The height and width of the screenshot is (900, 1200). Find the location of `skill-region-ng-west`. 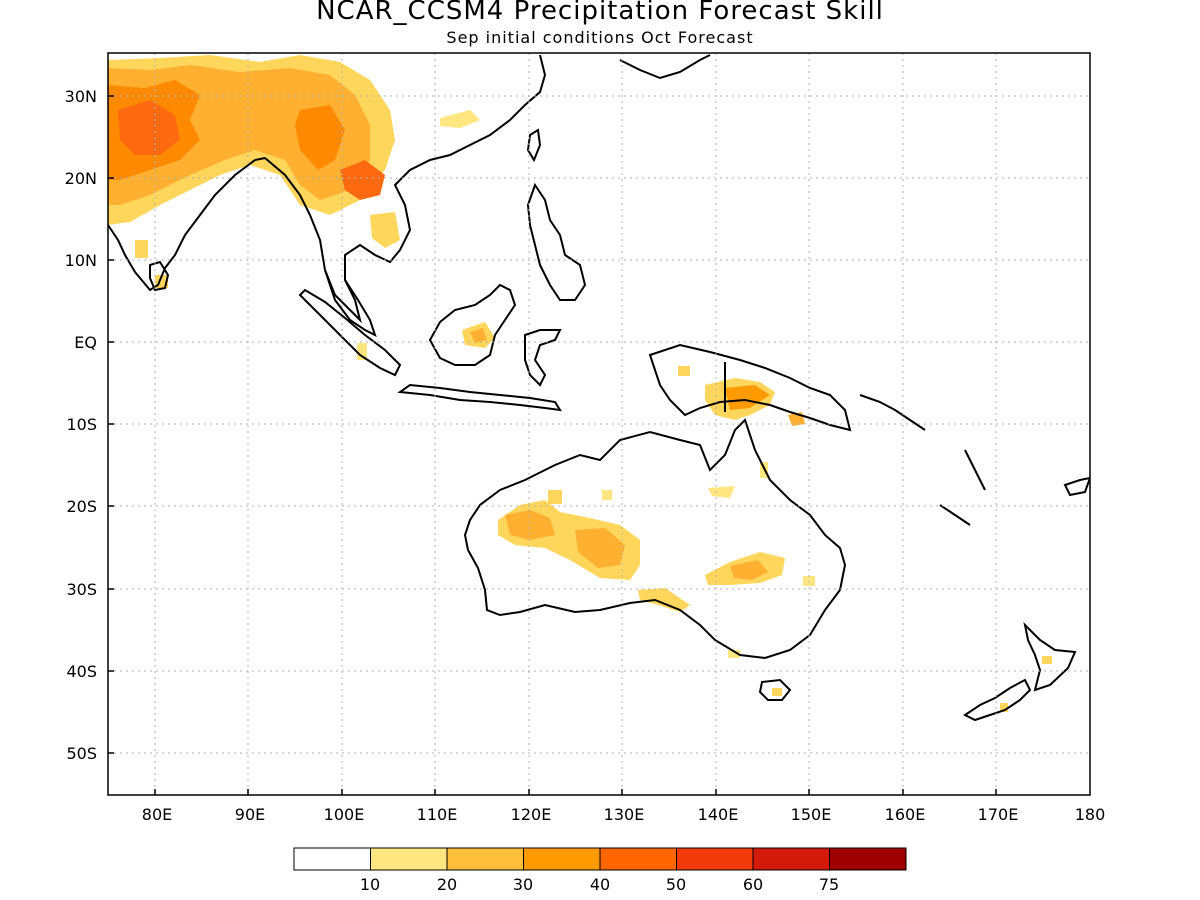

skill-region-ng-west is located at coordinates (684, 371).